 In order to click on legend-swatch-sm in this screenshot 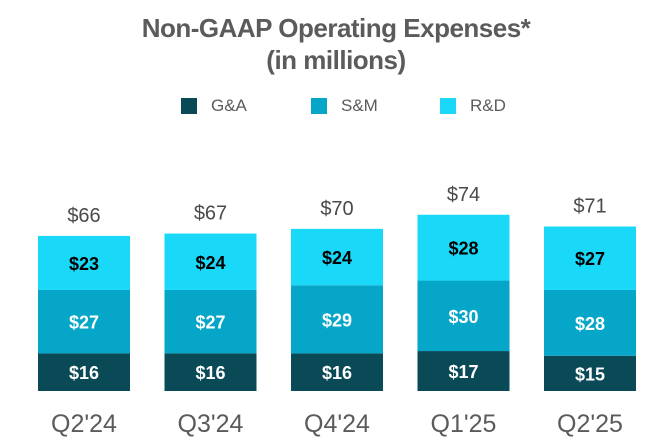, I will do `click(319, 106)`.